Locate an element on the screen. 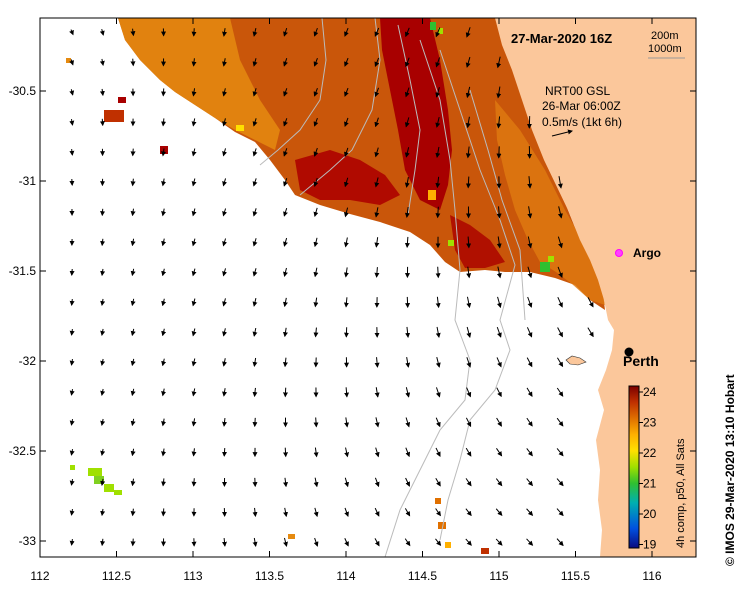 This screenshot has height=592, width=739. colorbar-tick-label: 19 is located at coordinates (650, 545).